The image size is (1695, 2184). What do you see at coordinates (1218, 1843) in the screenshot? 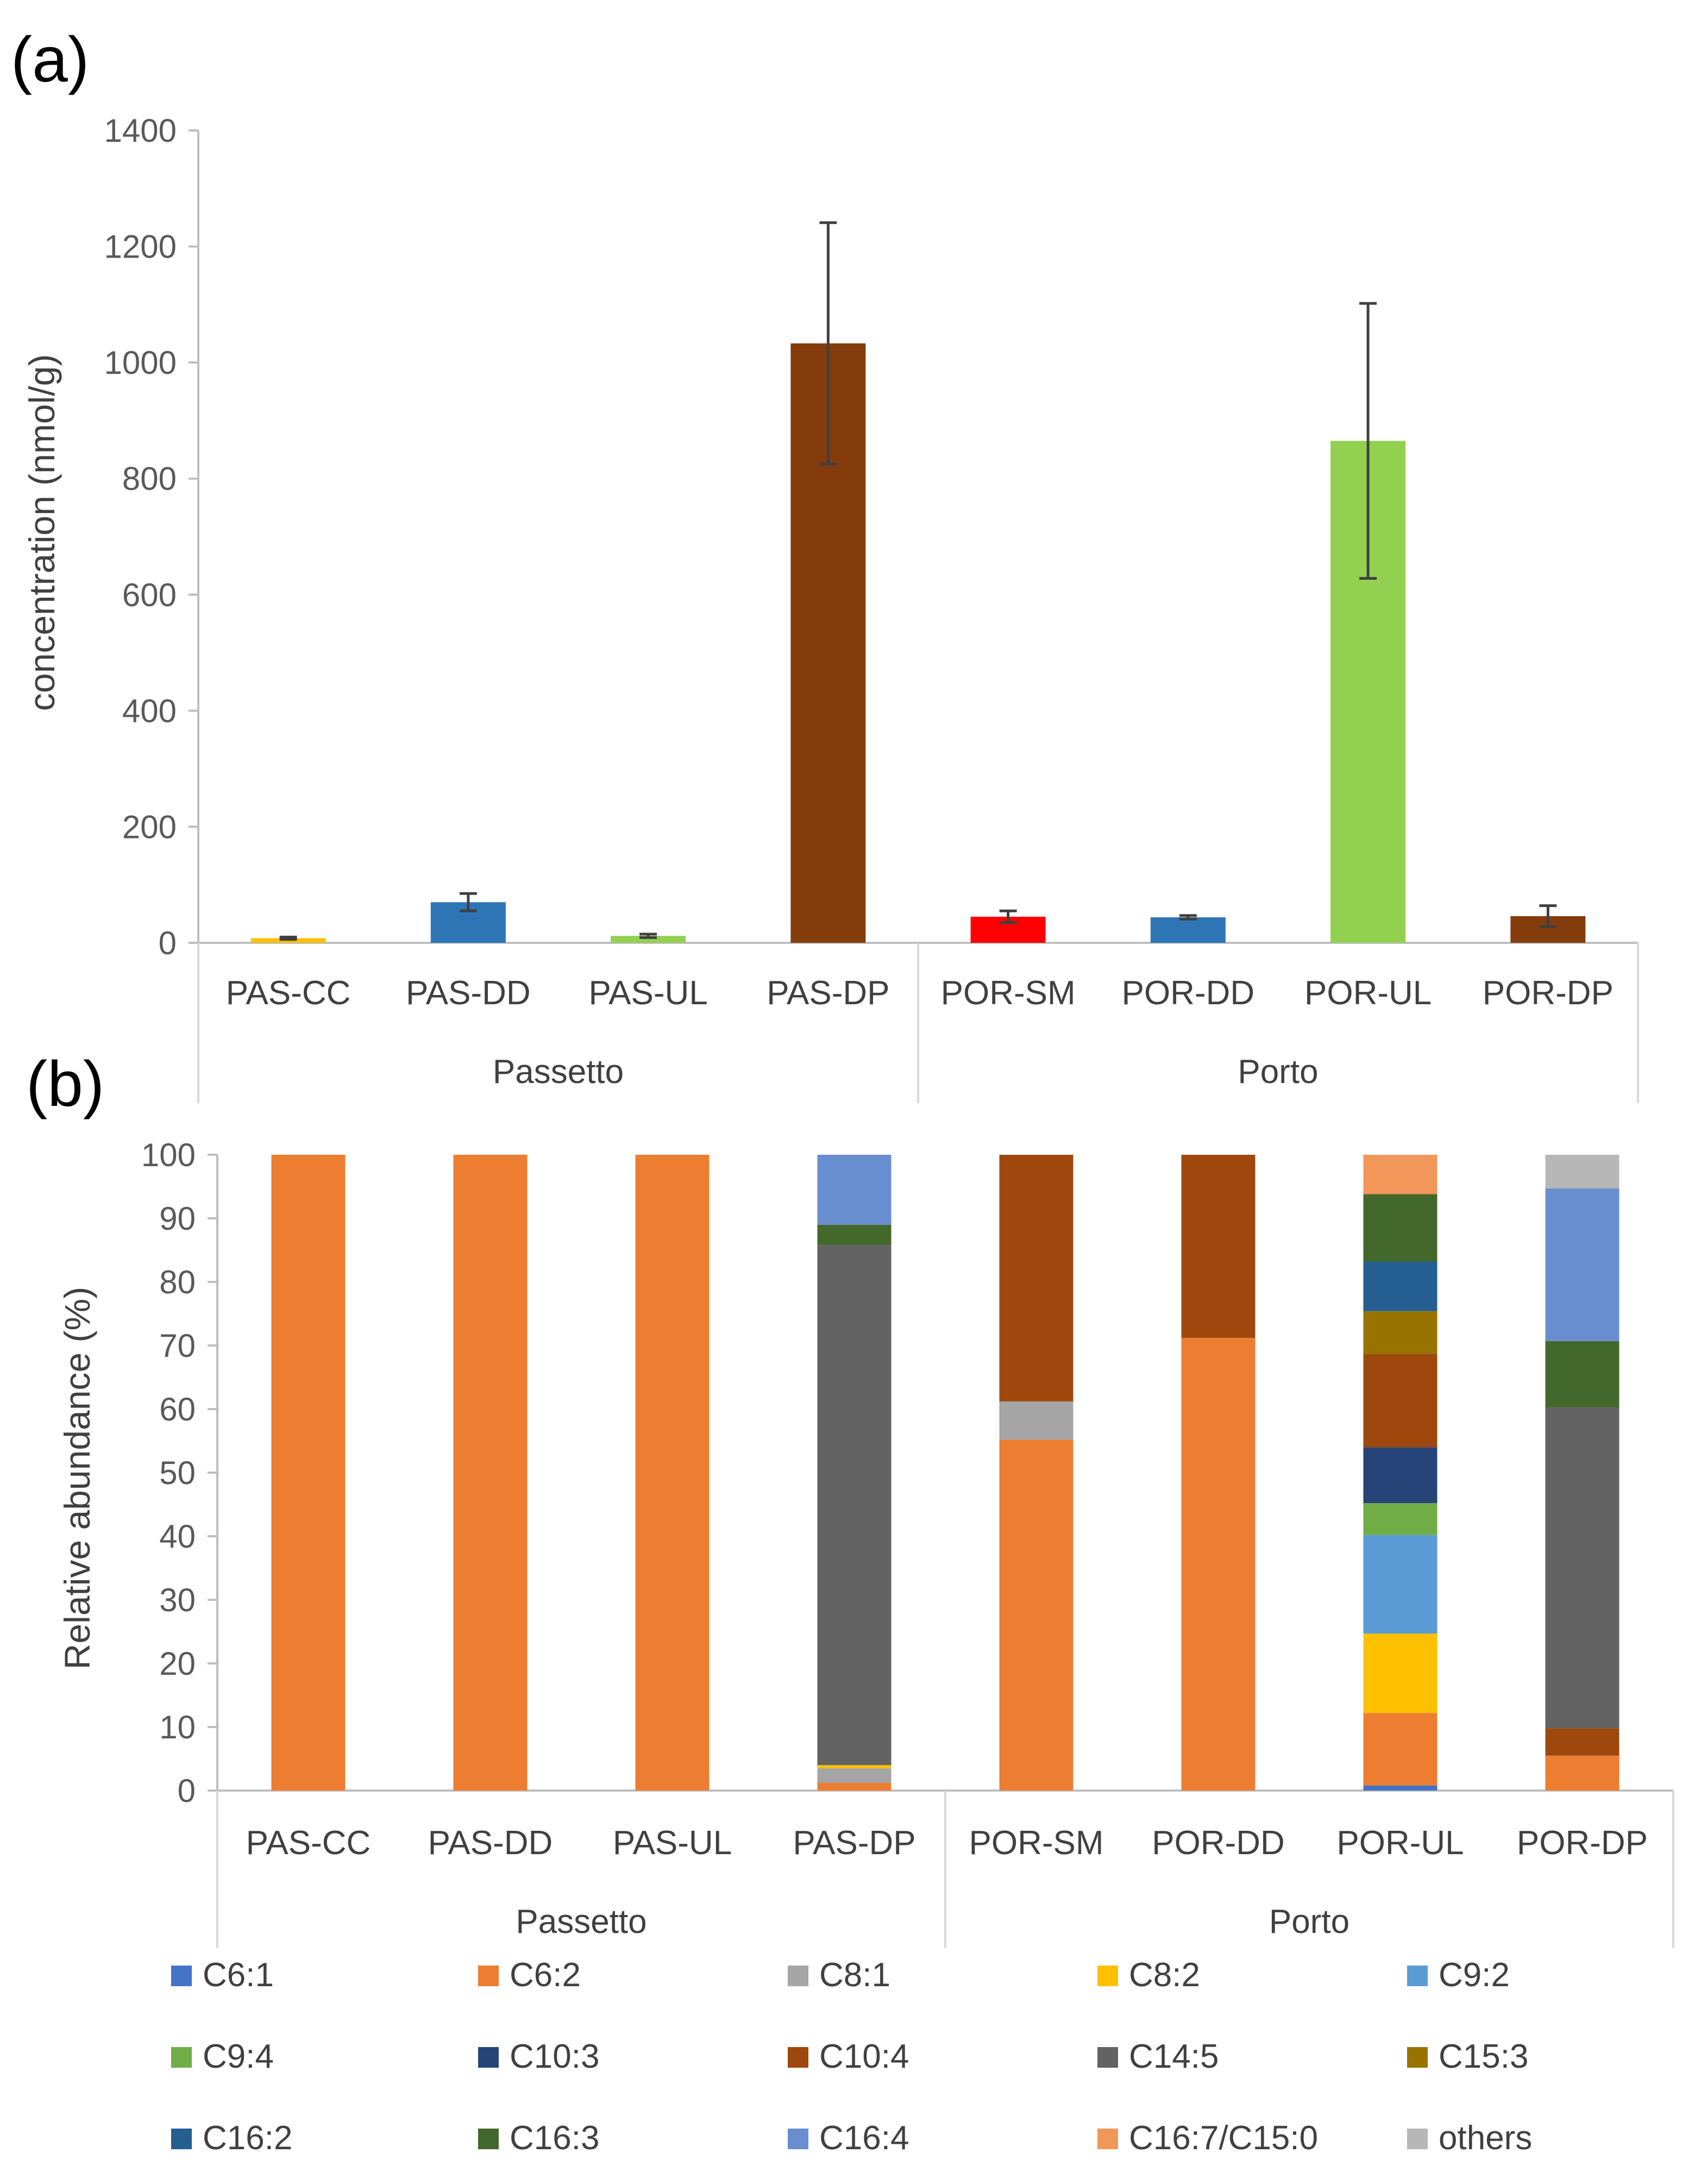
I see `panel-b-category-label: POR-DD` at bounding box center [1218, 1843].